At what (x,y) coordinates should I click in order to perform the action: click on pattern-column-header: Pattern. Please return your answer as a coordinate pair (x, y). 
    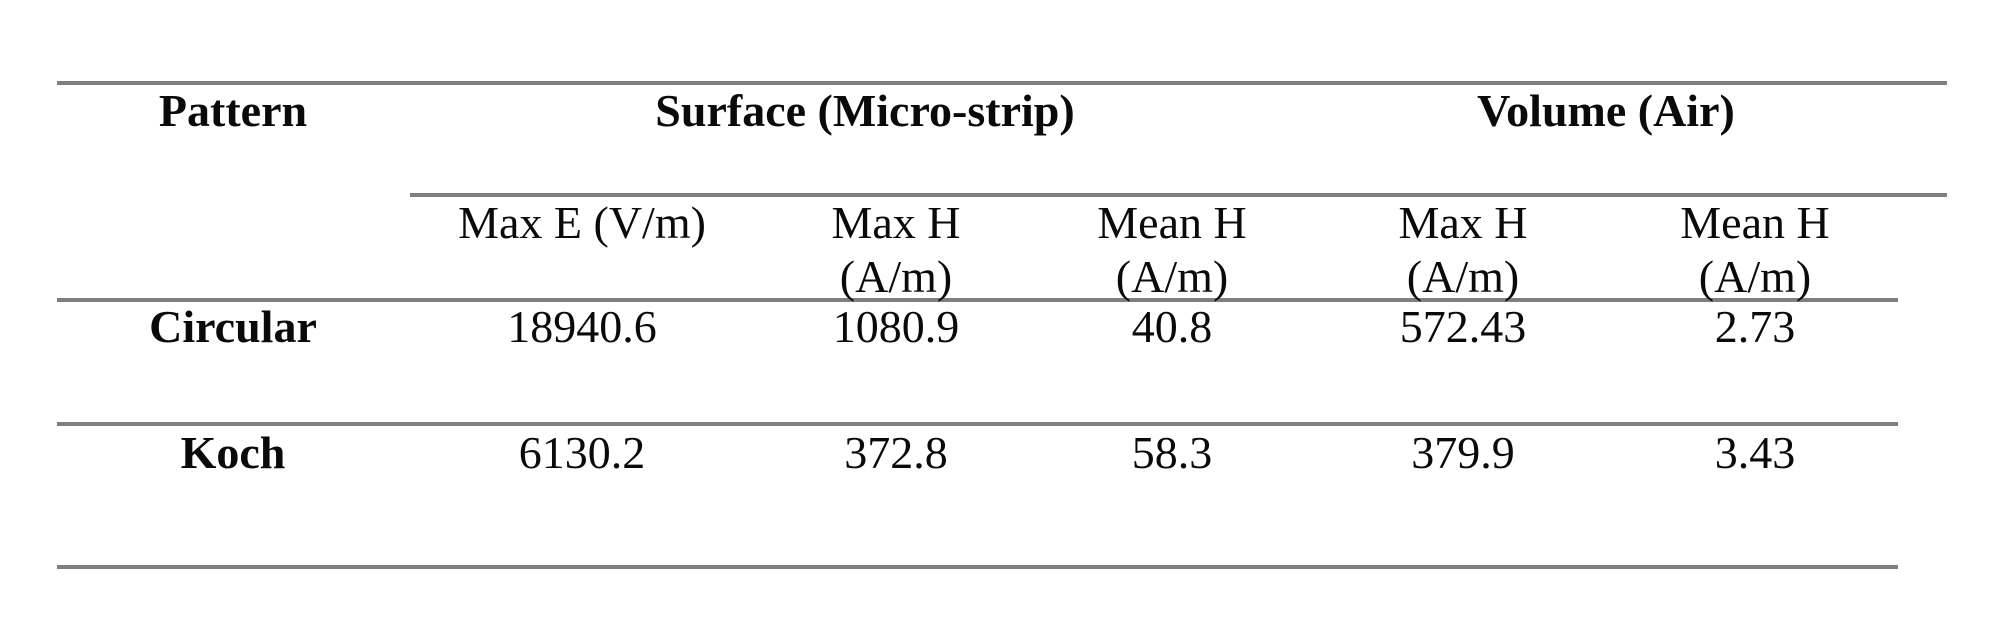
    Looking at the image, I should click on (233, 110).